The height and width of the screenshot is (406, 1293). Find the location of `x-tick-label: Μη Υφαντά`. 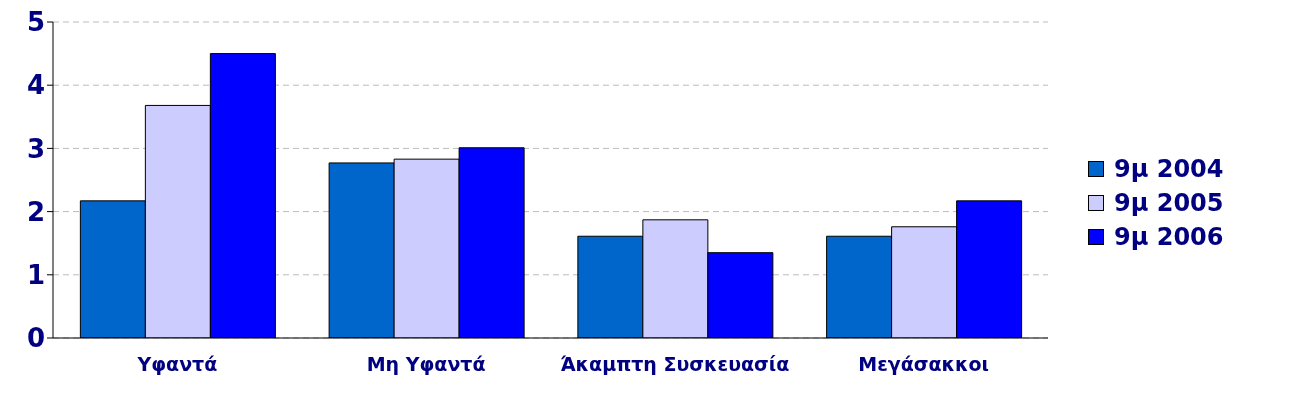

x-tick-label: Μη Υφαντά is located at coordinates (426, 364).